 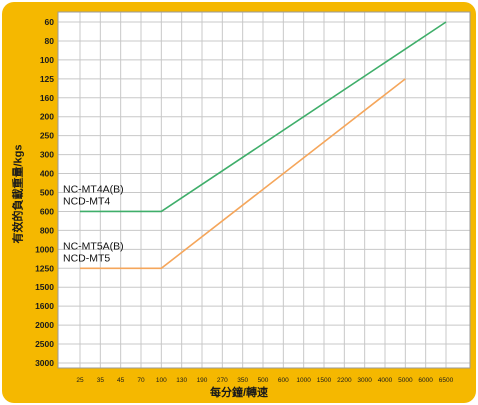 I want to click on y-tick-label: 2500, so click(x=44, y=344).